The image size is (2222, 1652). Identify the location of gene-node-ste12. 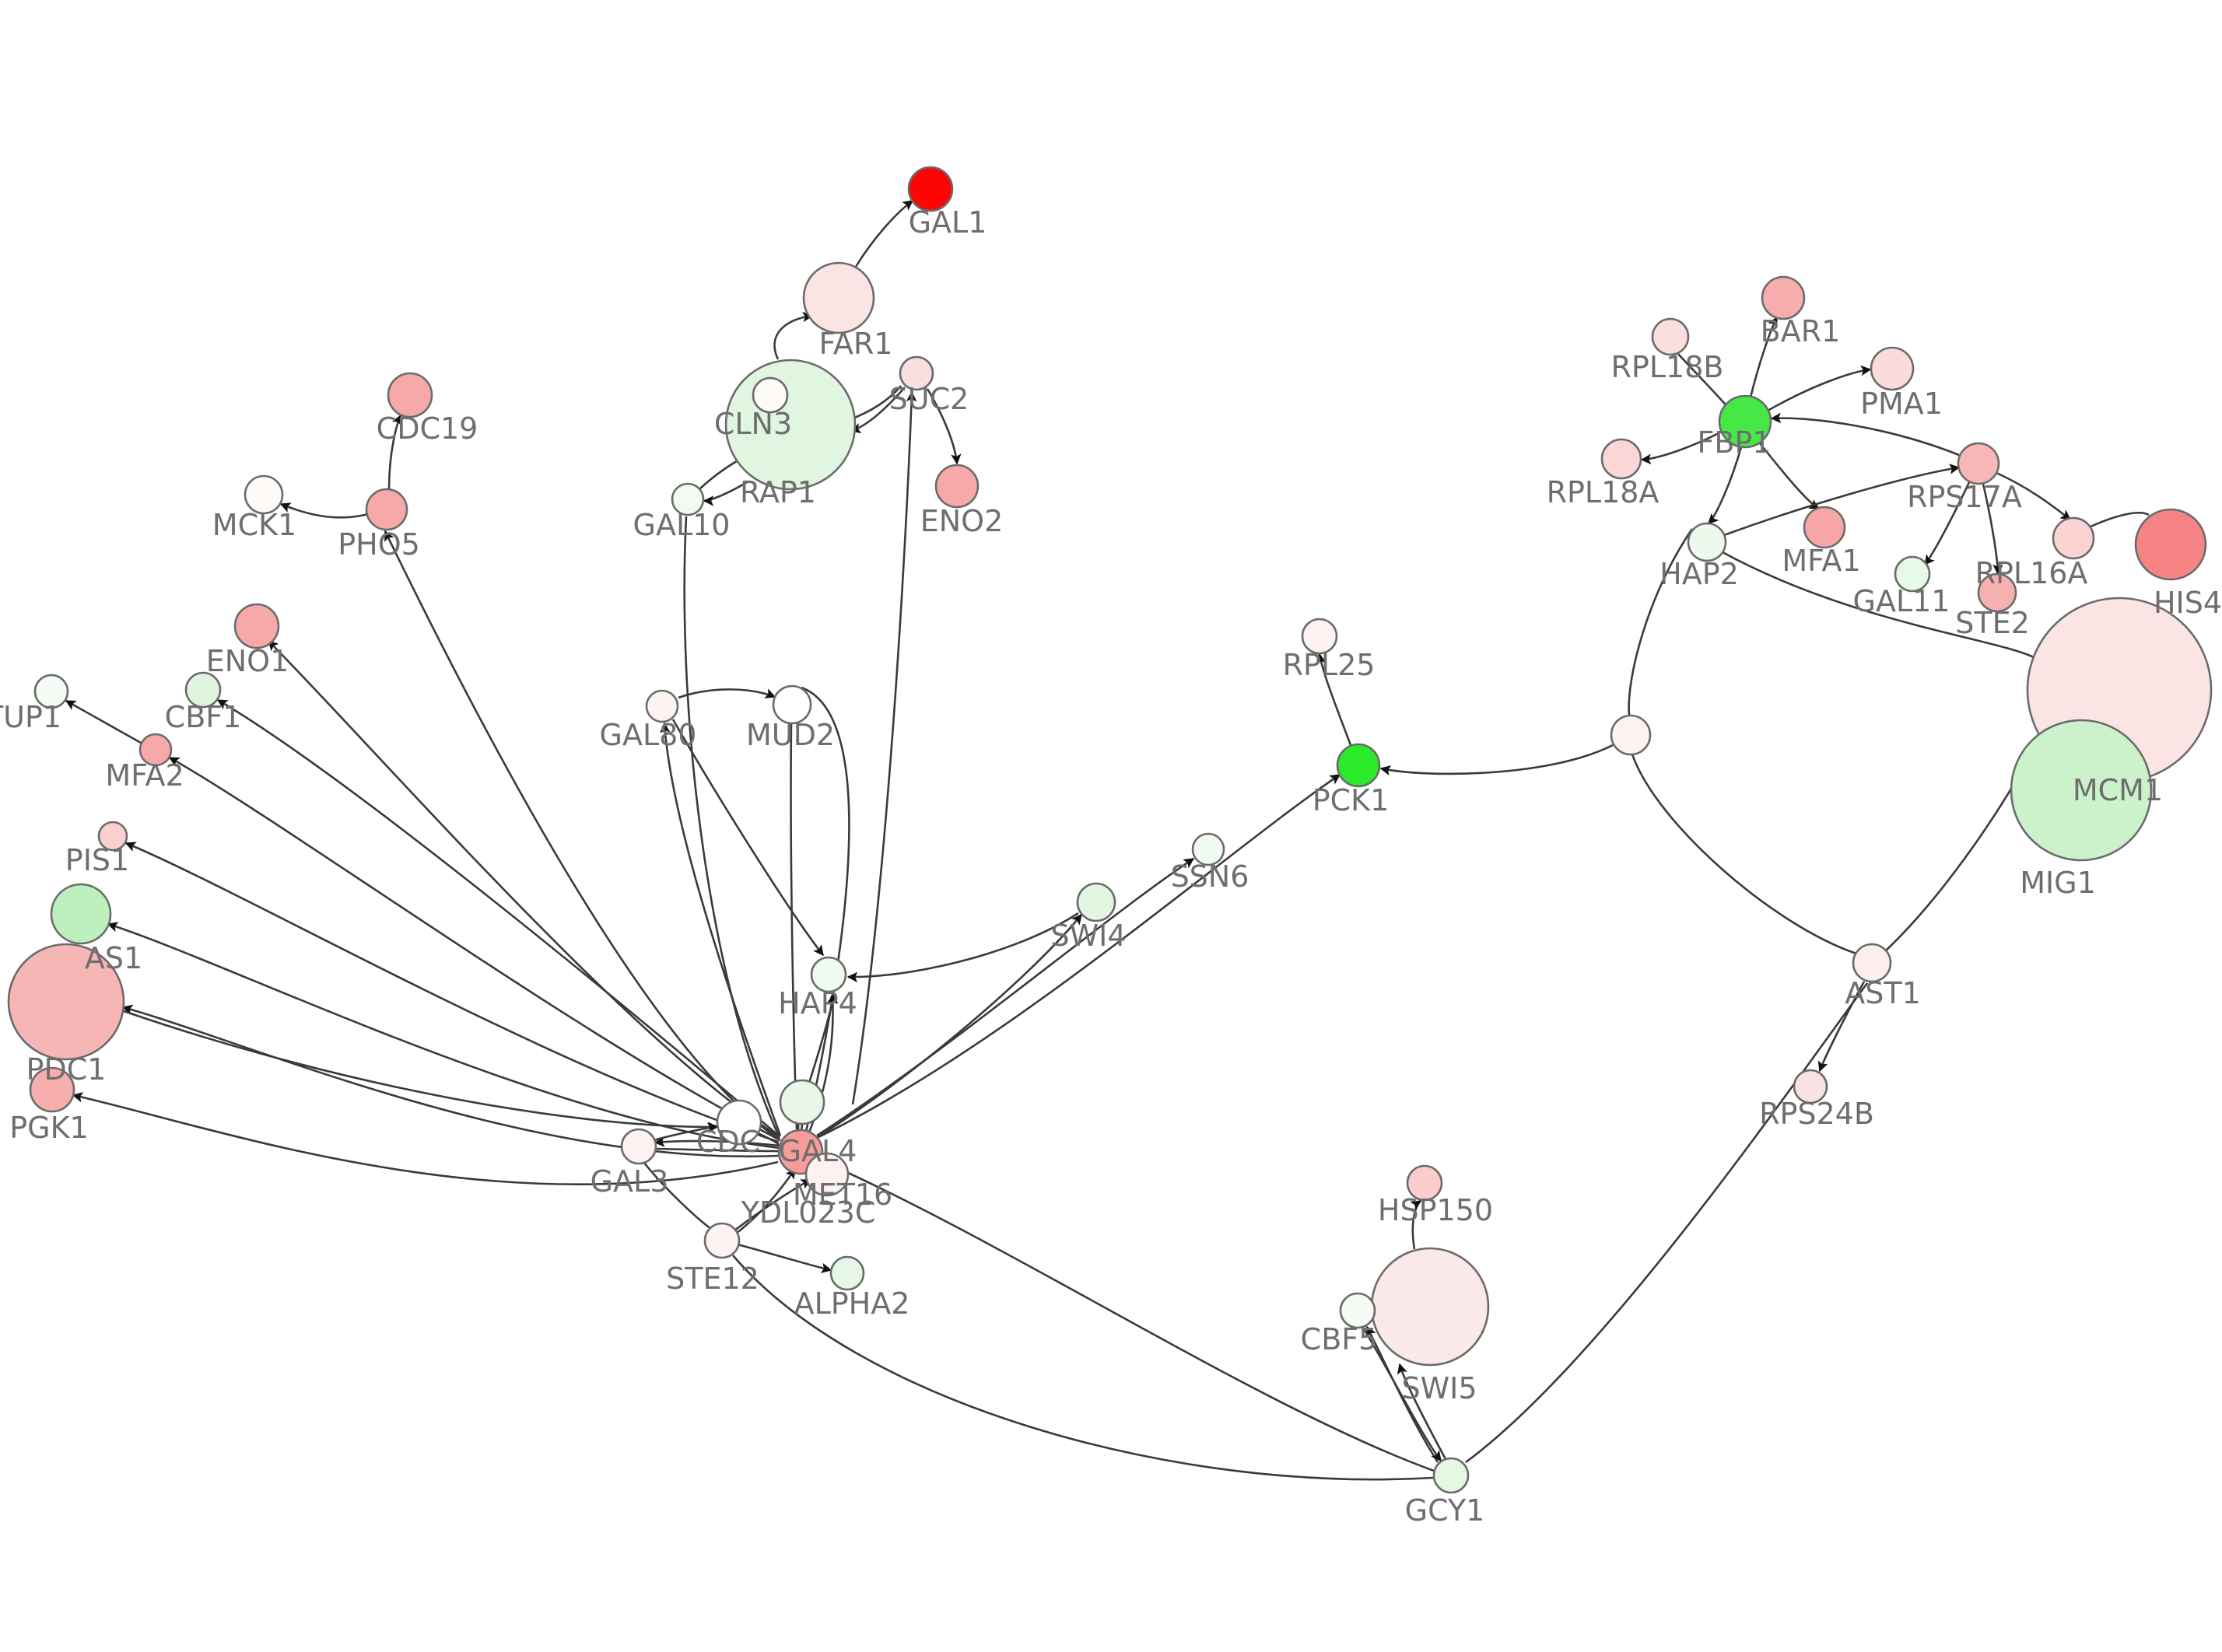
(722, 1241).